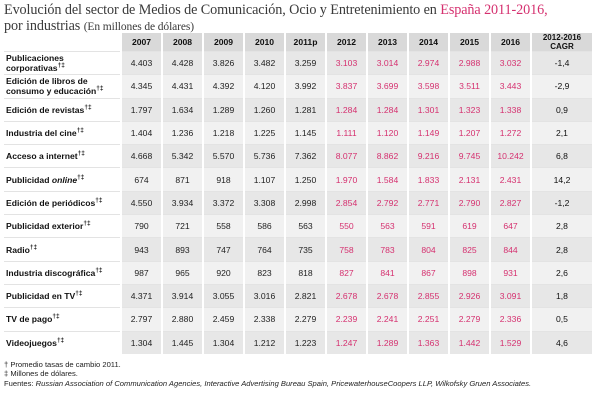  What do you see at coordinates (141, 202) in the screenshot?
I see `table-cell: 4.550` at bounding box center [141, 202].